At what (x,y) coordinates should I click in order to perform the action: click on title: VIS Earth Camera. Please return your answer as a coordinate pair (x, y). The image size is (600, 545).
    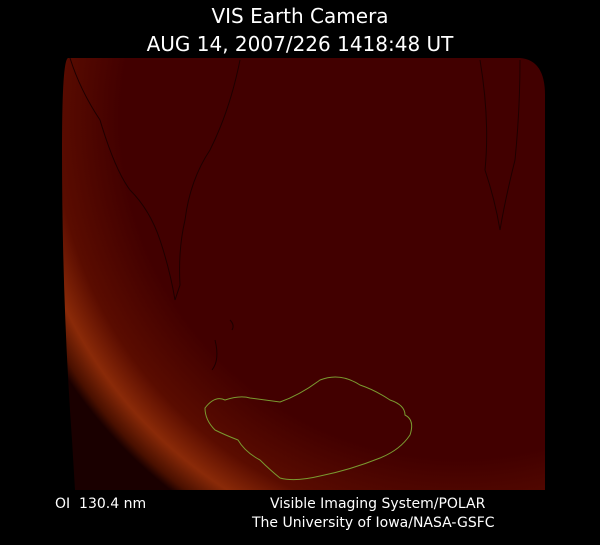
    Looking at the image, I should click on (299, 16).